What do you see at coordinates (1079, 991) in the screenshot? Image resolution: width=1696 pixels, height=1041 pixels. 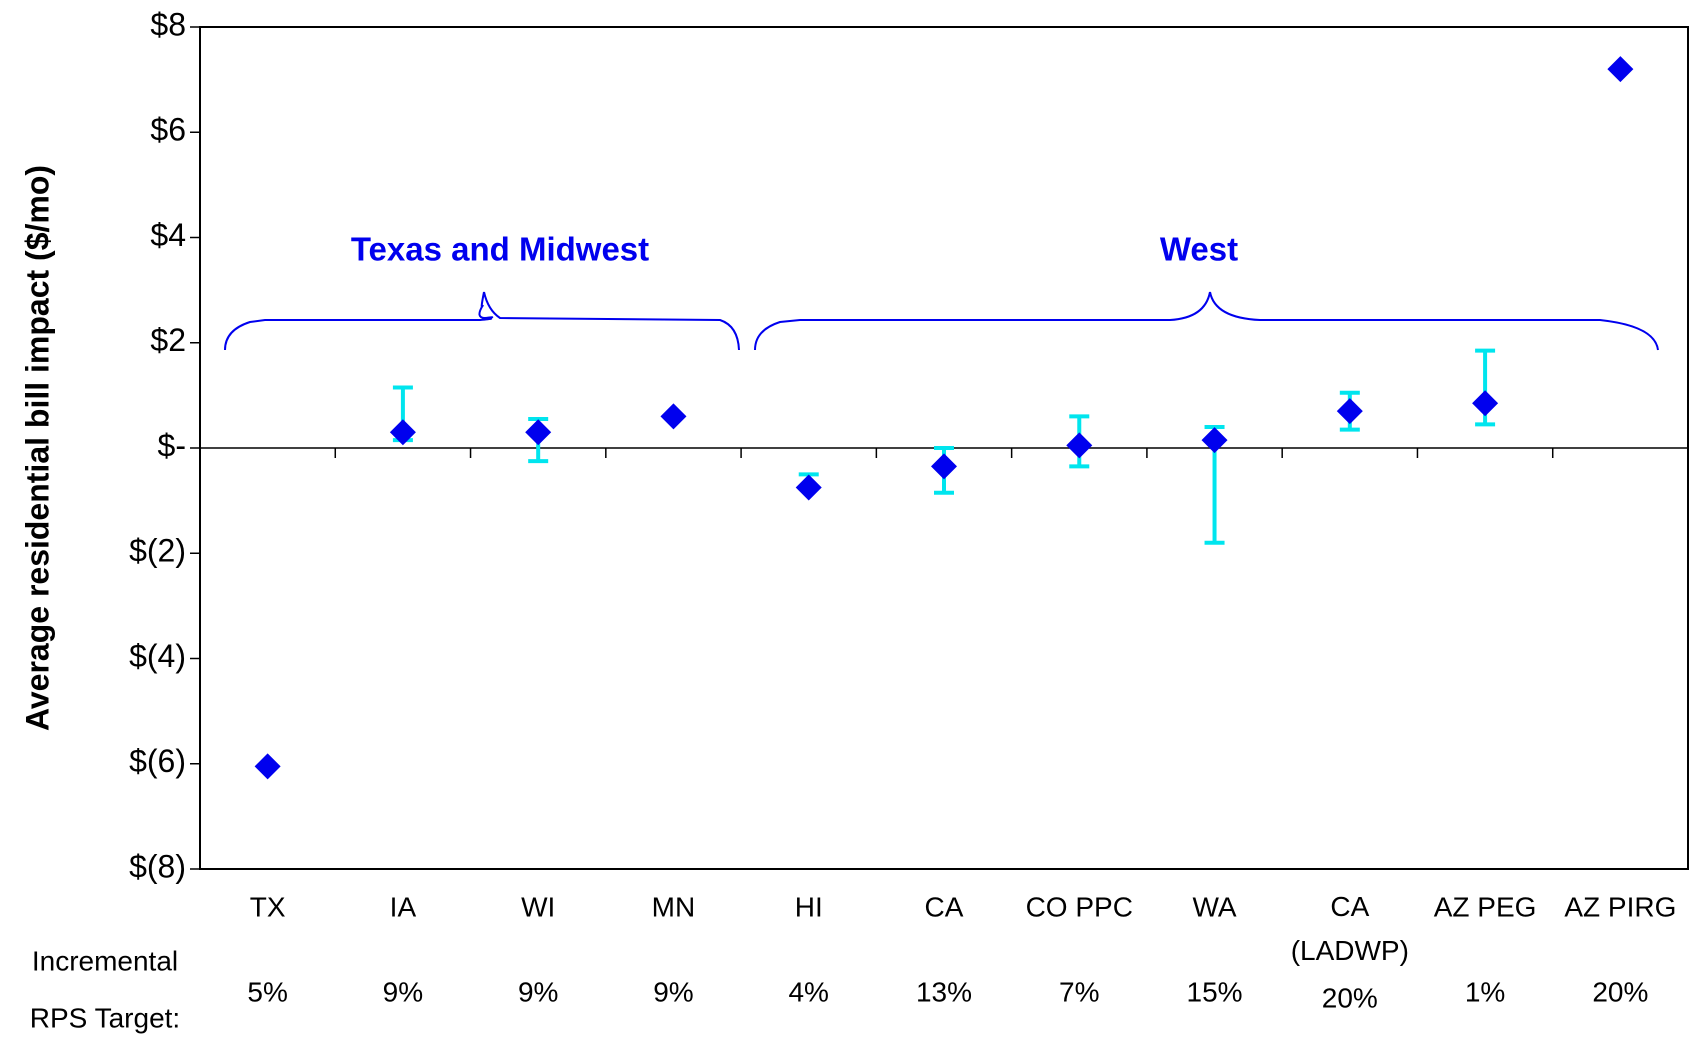 I see `rps-target: 7%` at bounding box center [1079, 991].